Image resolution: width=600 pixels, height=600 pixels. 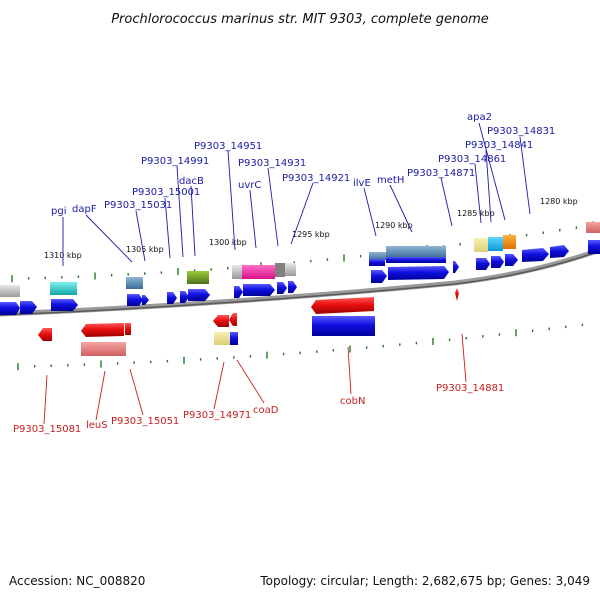 What do you see at coordinates (300, 282) in the screenshot?
I see `genome-backbone` at bounding box center [300, 282].